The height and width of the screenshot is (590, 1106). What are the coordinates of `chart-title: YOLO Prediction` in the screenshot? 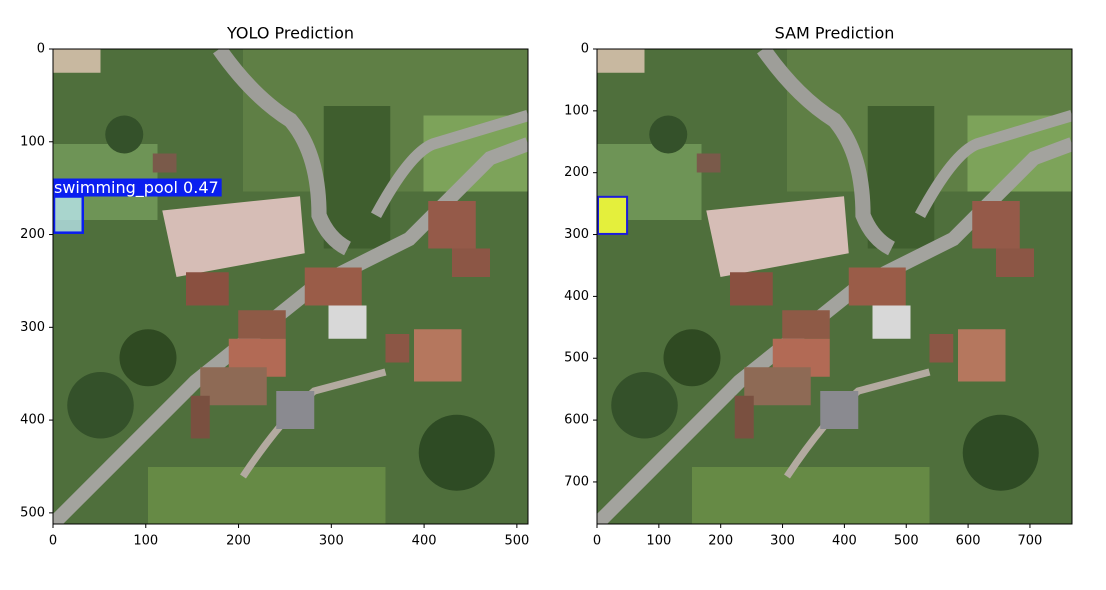 It's located at (290, 33).